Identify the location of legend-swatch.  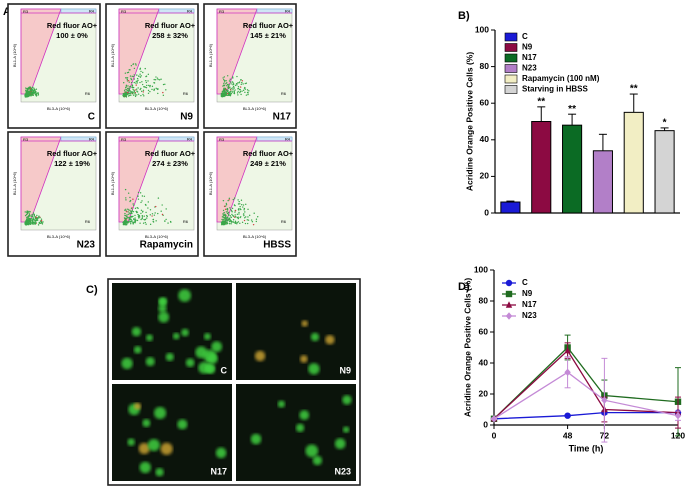
(511, 37).